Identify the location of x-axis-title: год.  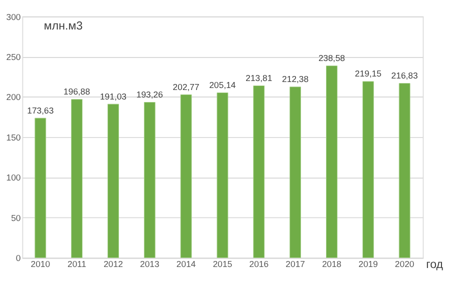
(435, 264).